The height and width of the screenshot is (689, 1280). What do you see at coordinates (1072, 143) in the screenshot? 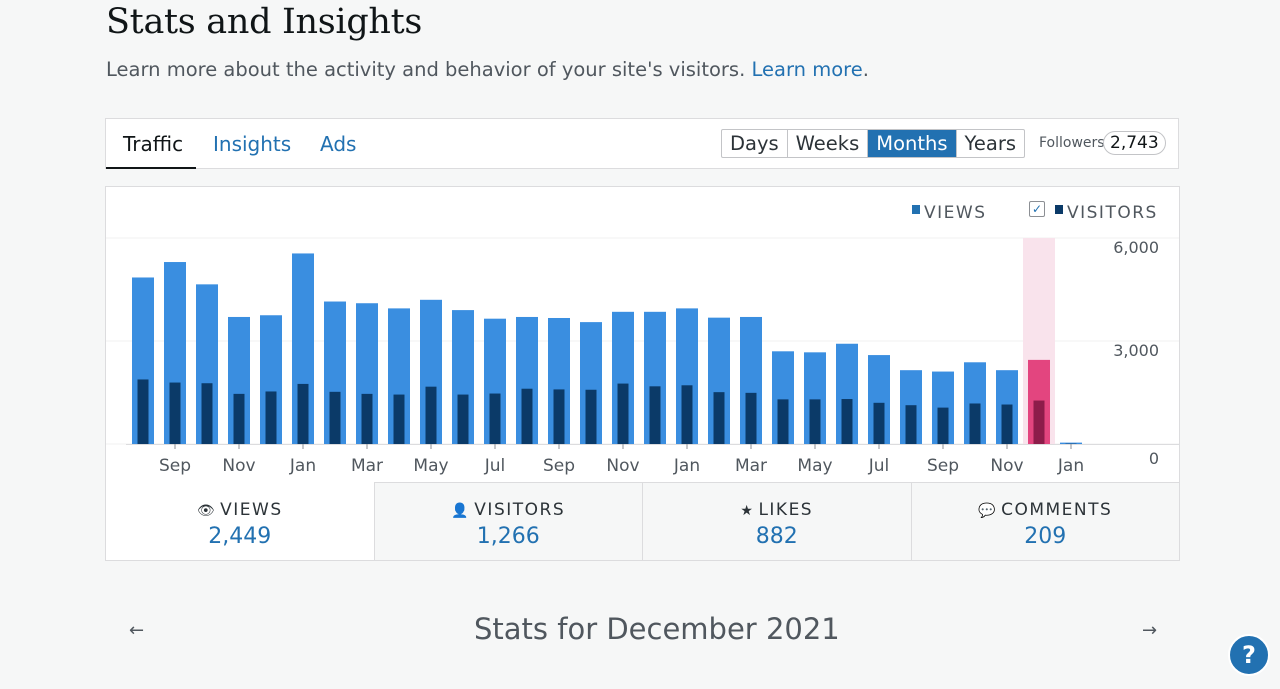
I see `followers-label: Followers` at bounding box center [1072, 143].